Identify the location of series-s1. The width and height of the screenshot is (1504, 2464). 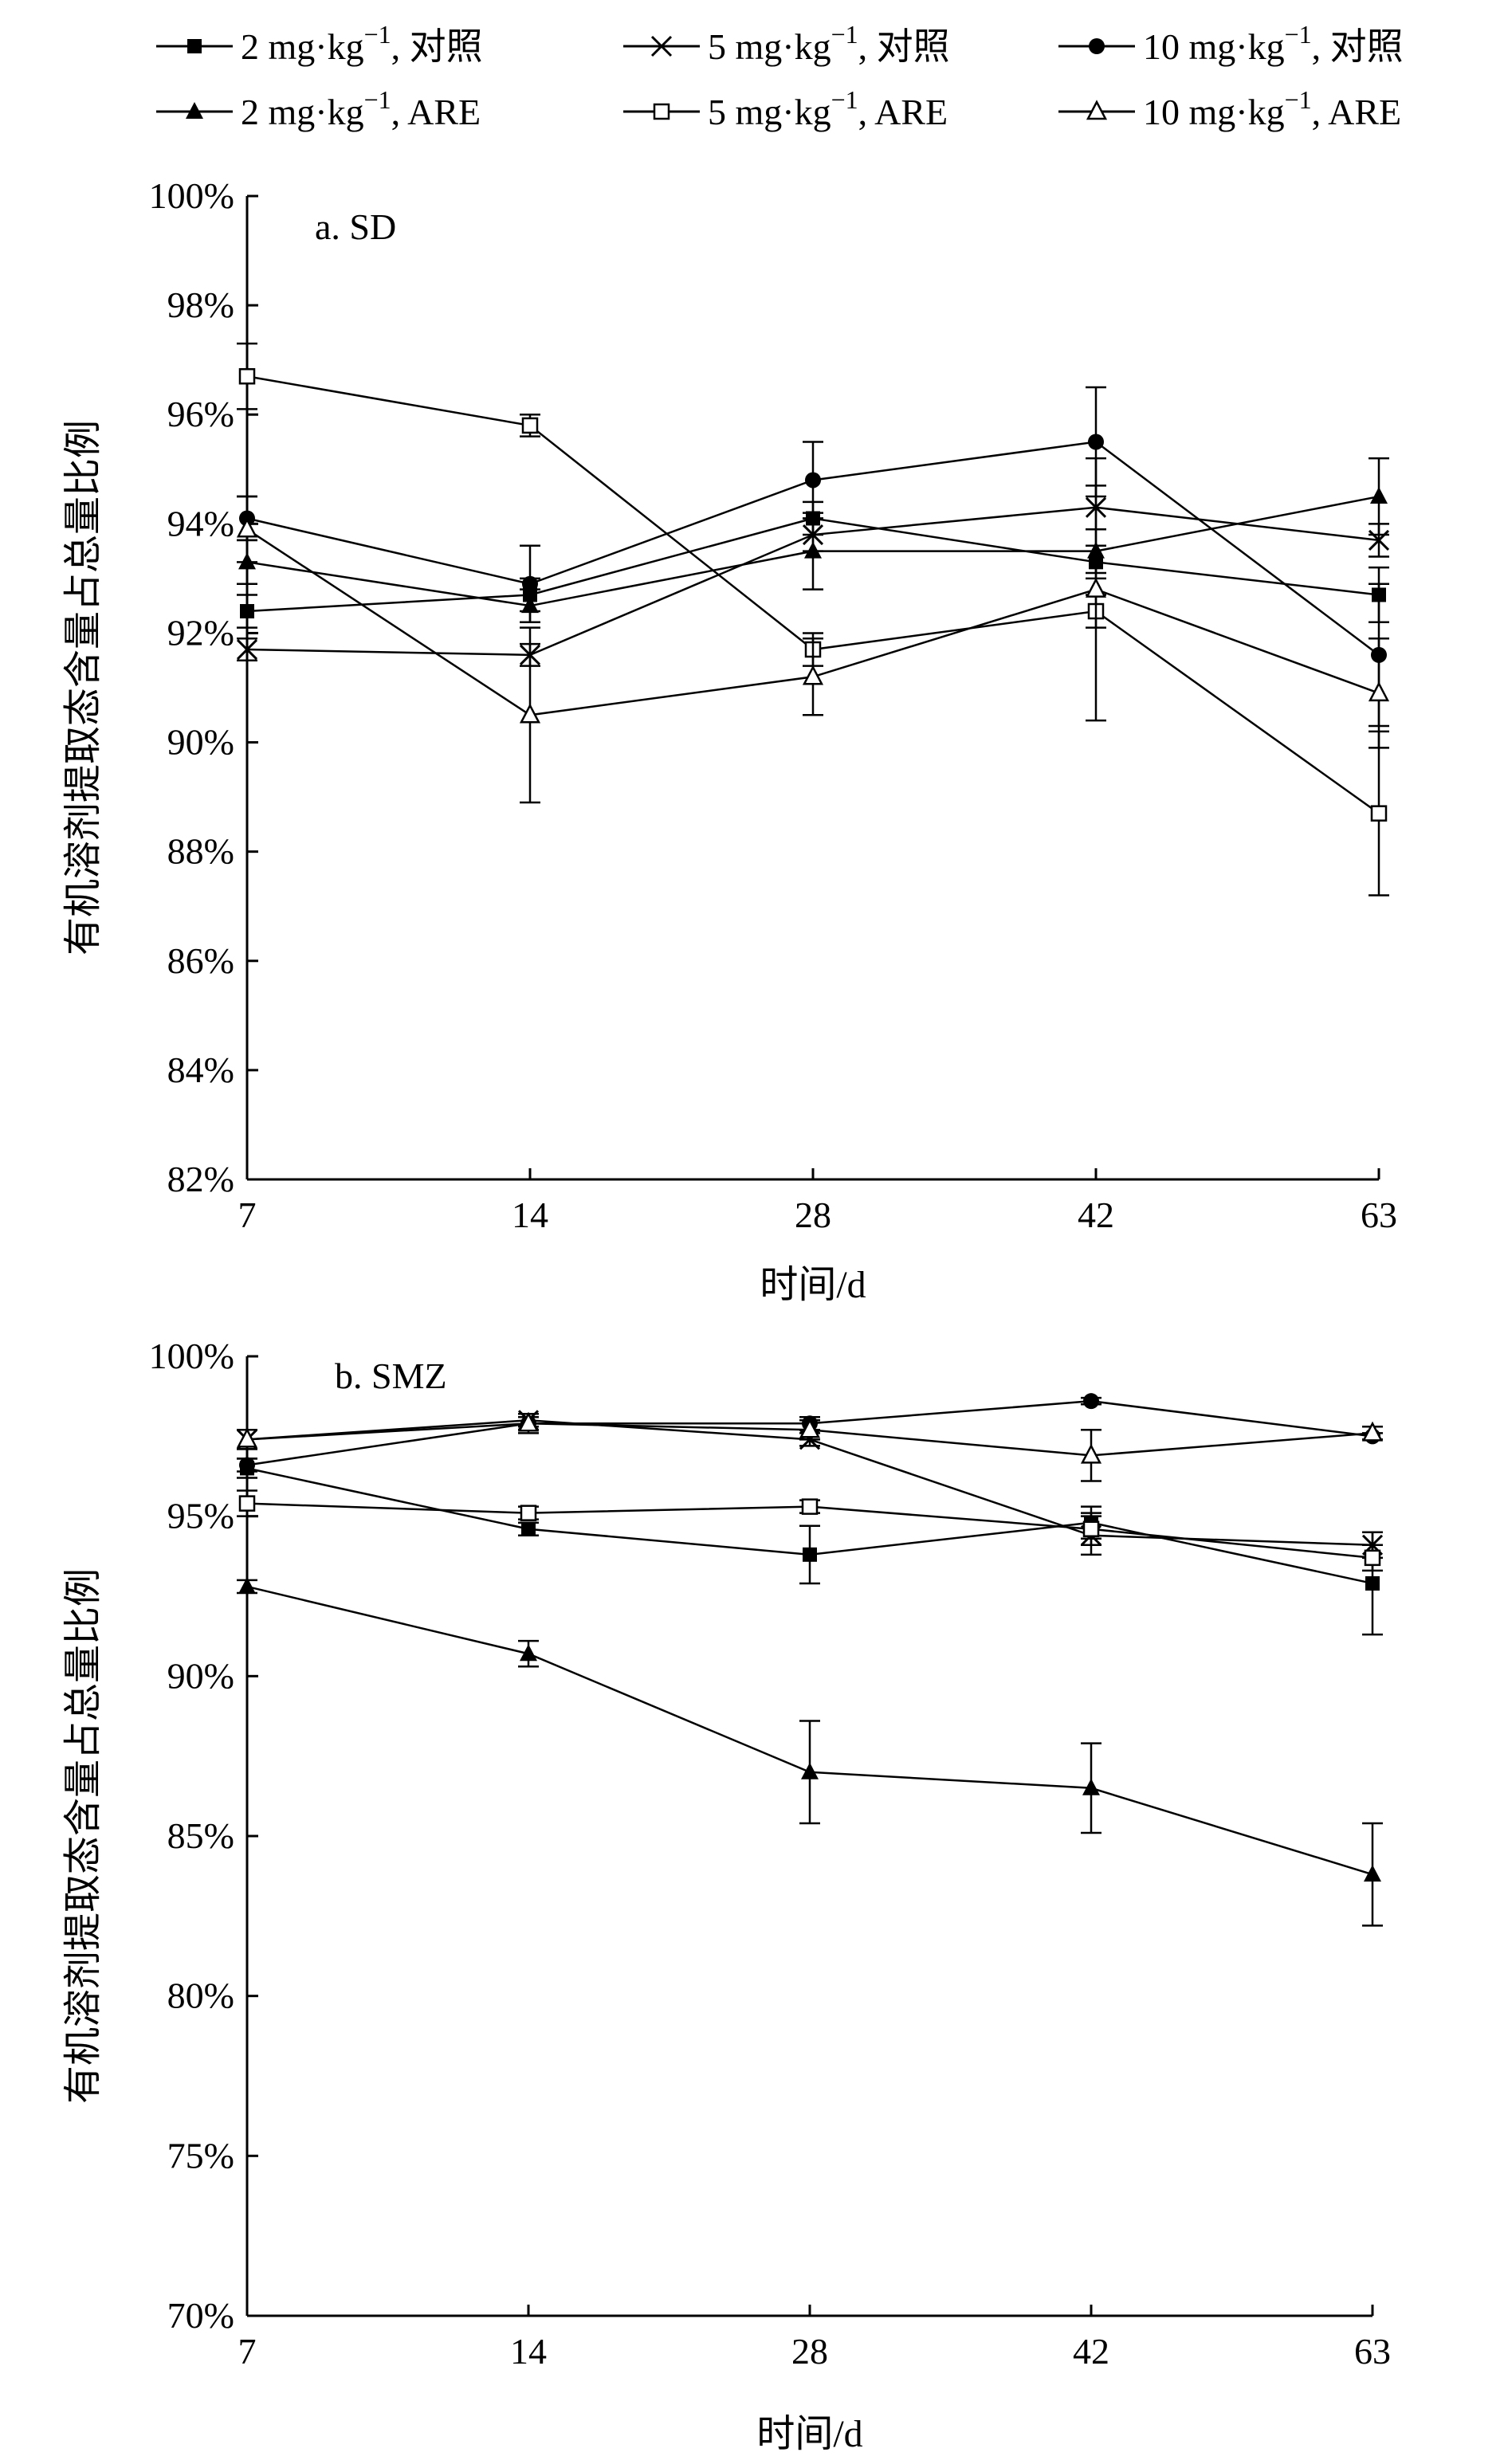
(810, 1547).